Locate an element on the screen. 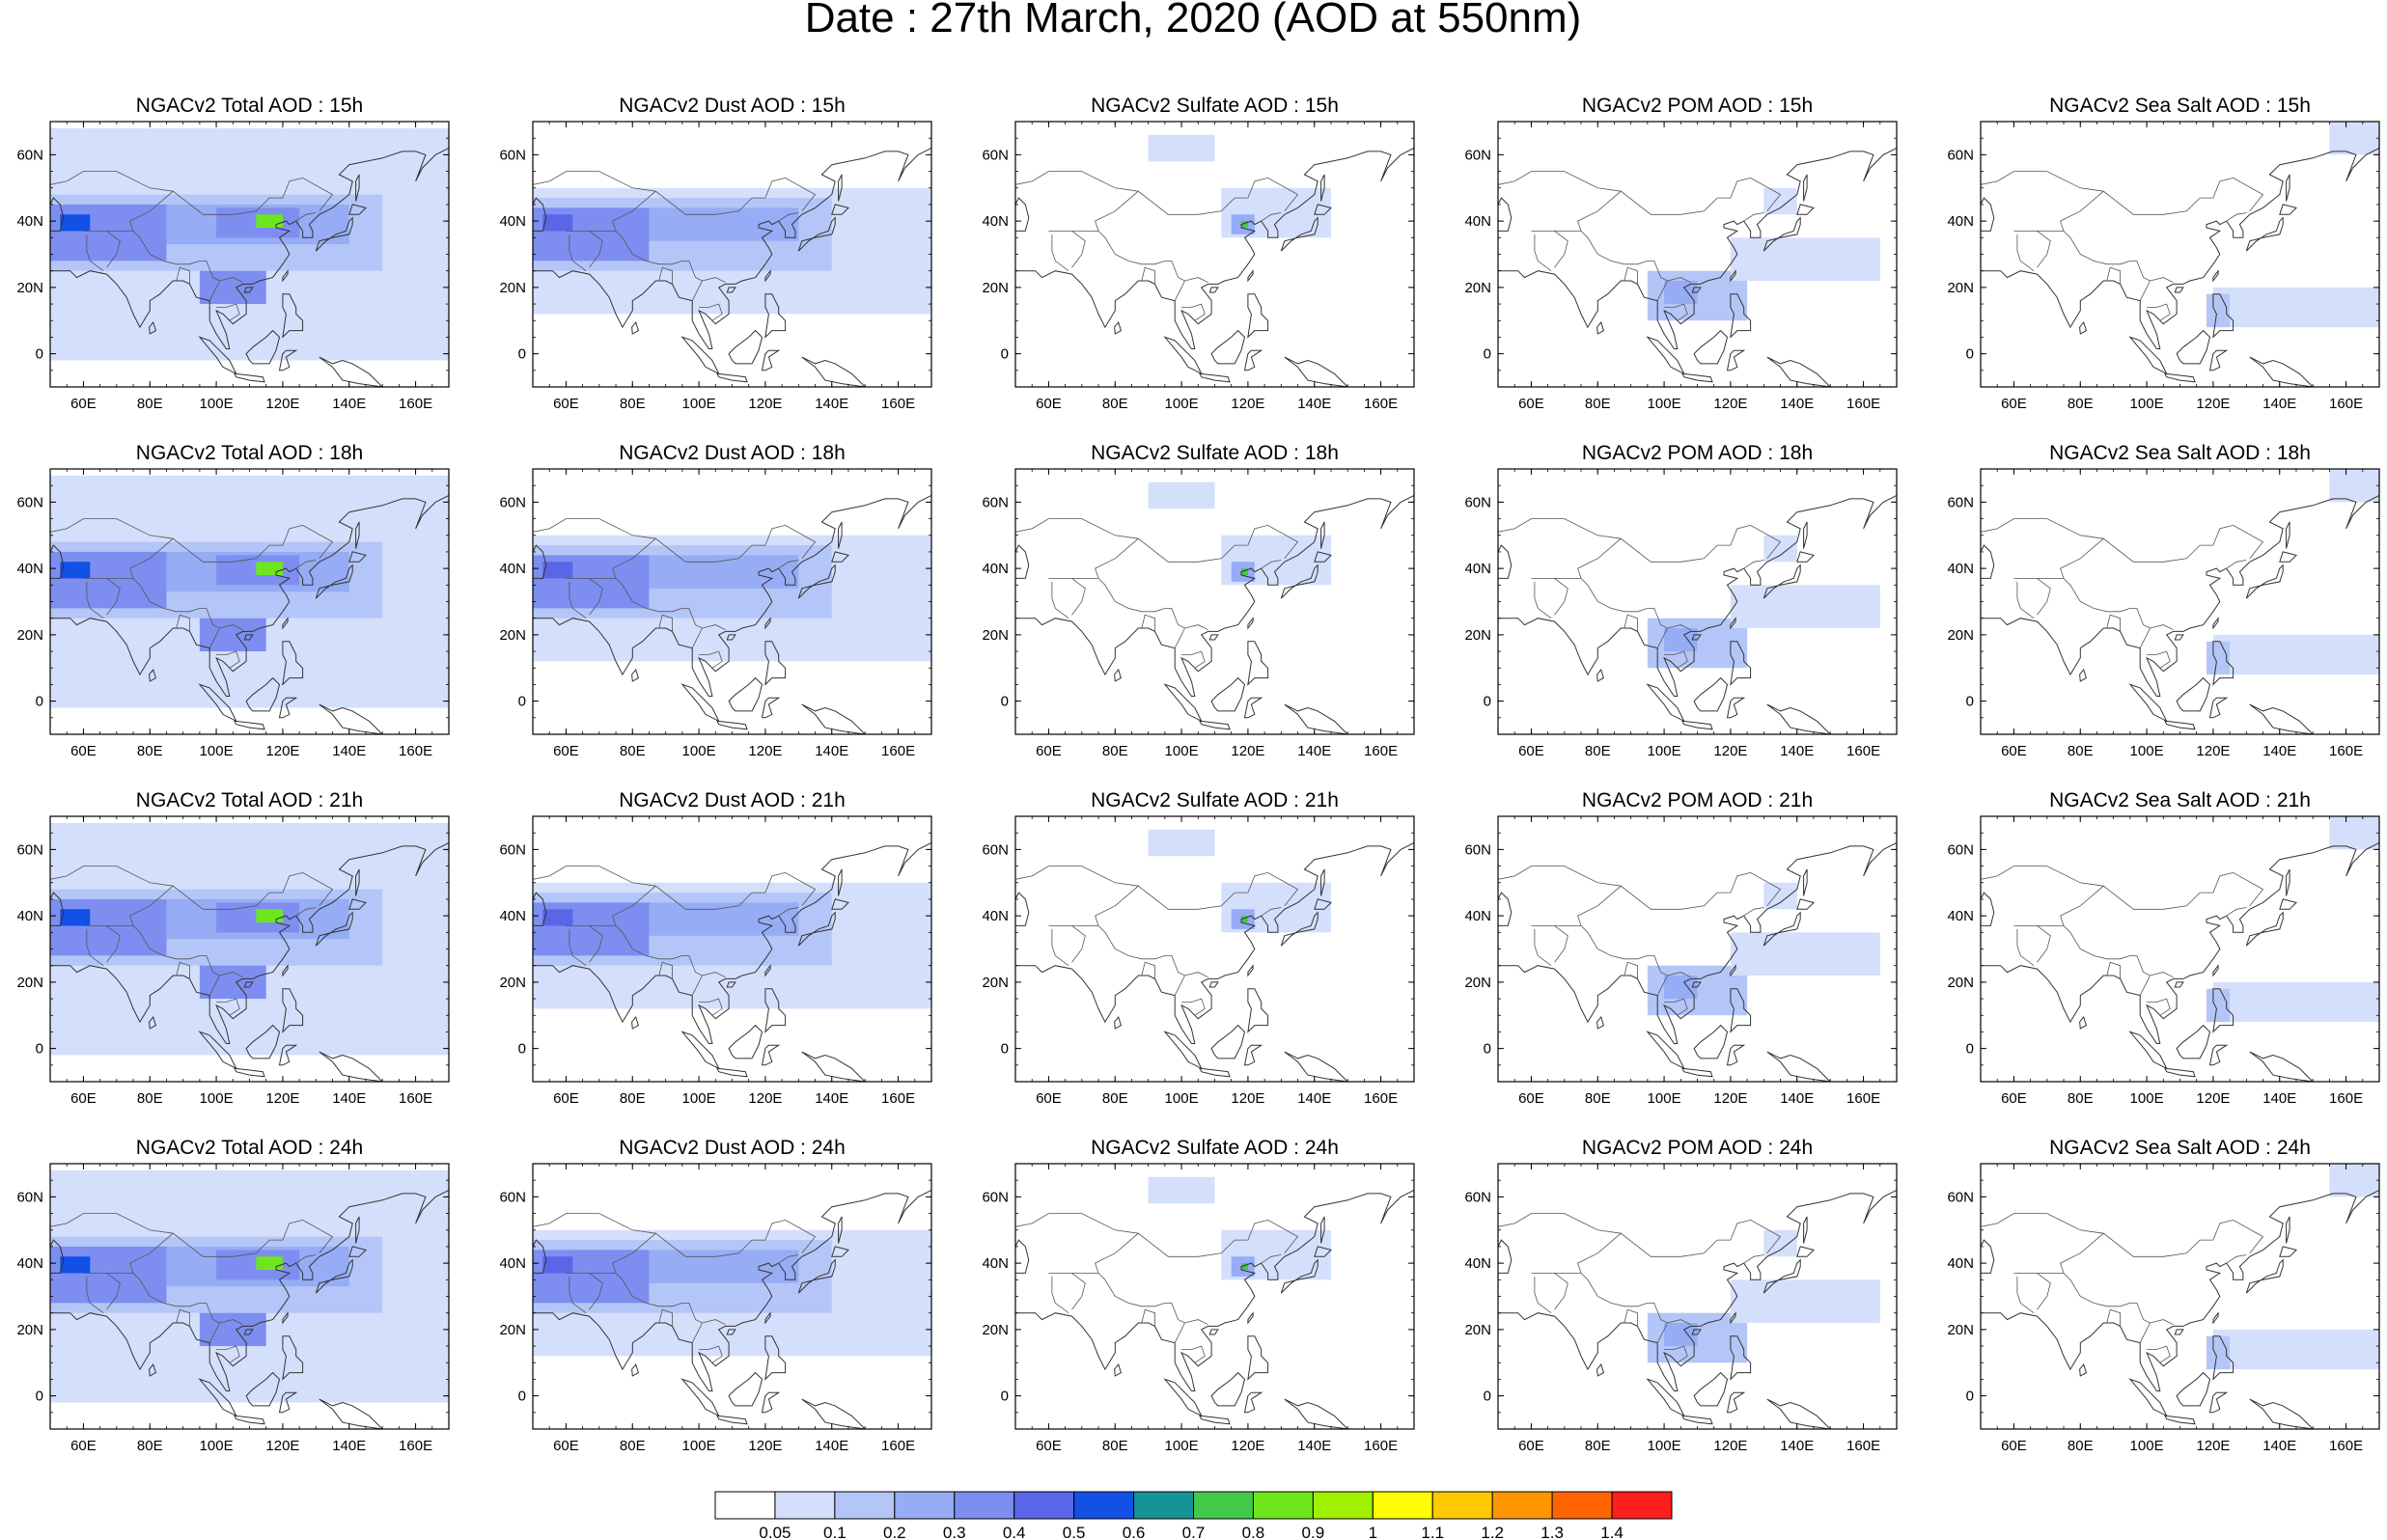 The width and height of the screenshot is (2387, 1540). panel-title: NGACv2 Sea Salt AOD : 21h is located at coordinates (2180, 800).